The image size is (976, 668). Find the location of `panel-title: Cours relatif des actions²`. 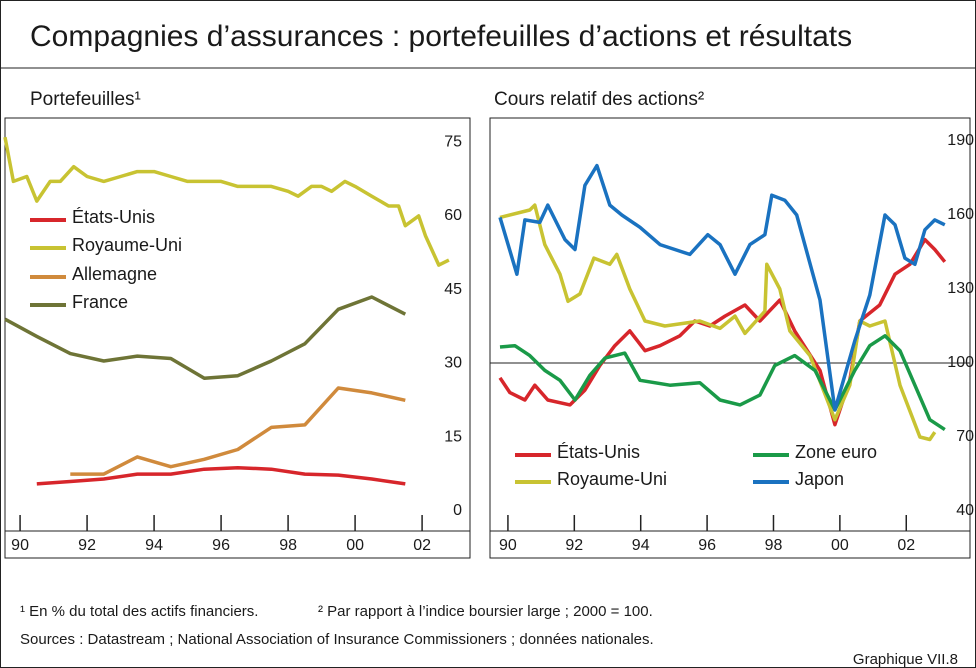

panel-title: Cours relatif des actions² is located at coordinates (599, 99).